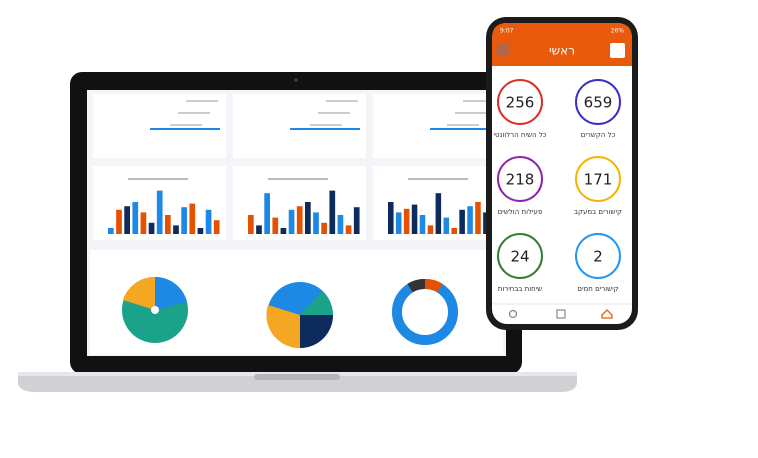 This screenshot has height=458, width=758. Describe the element at coordinates (597, 289) in the screenshot. I see `tile-label: קישורים חמים` at that location.